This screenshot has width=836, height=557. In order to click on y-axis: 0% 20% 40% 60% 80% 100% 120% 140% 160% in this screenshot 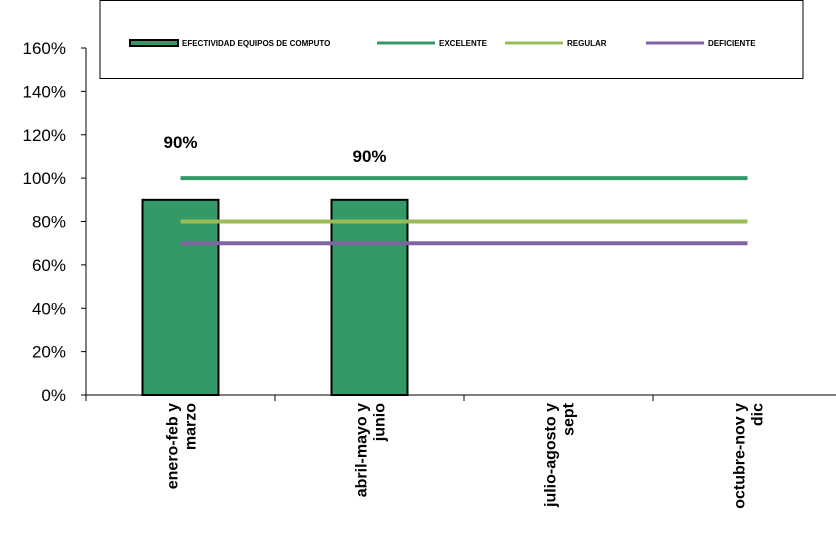, I will do `click(55, 222)`.